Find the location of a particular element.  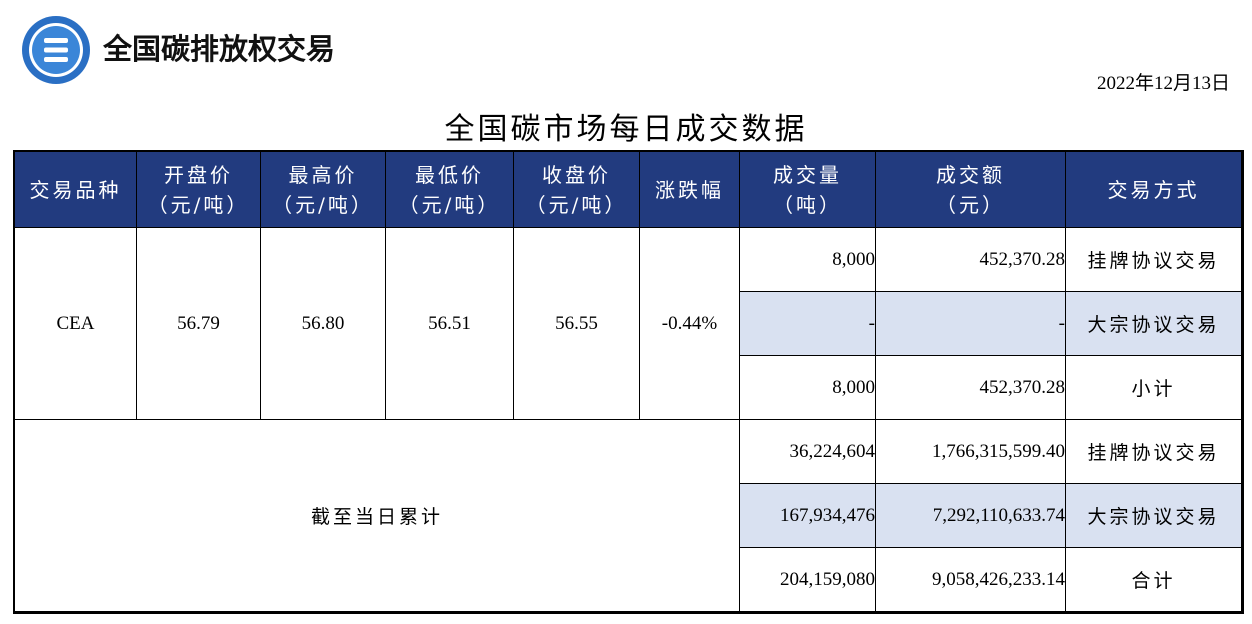

volume-cell: - is located at coordinates (807, 323).